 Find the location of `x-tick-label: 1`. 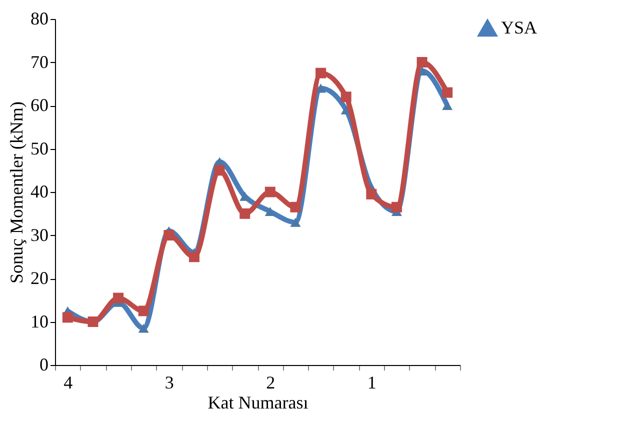

x-tick-label: 1 is located at coordinates (371, 382).